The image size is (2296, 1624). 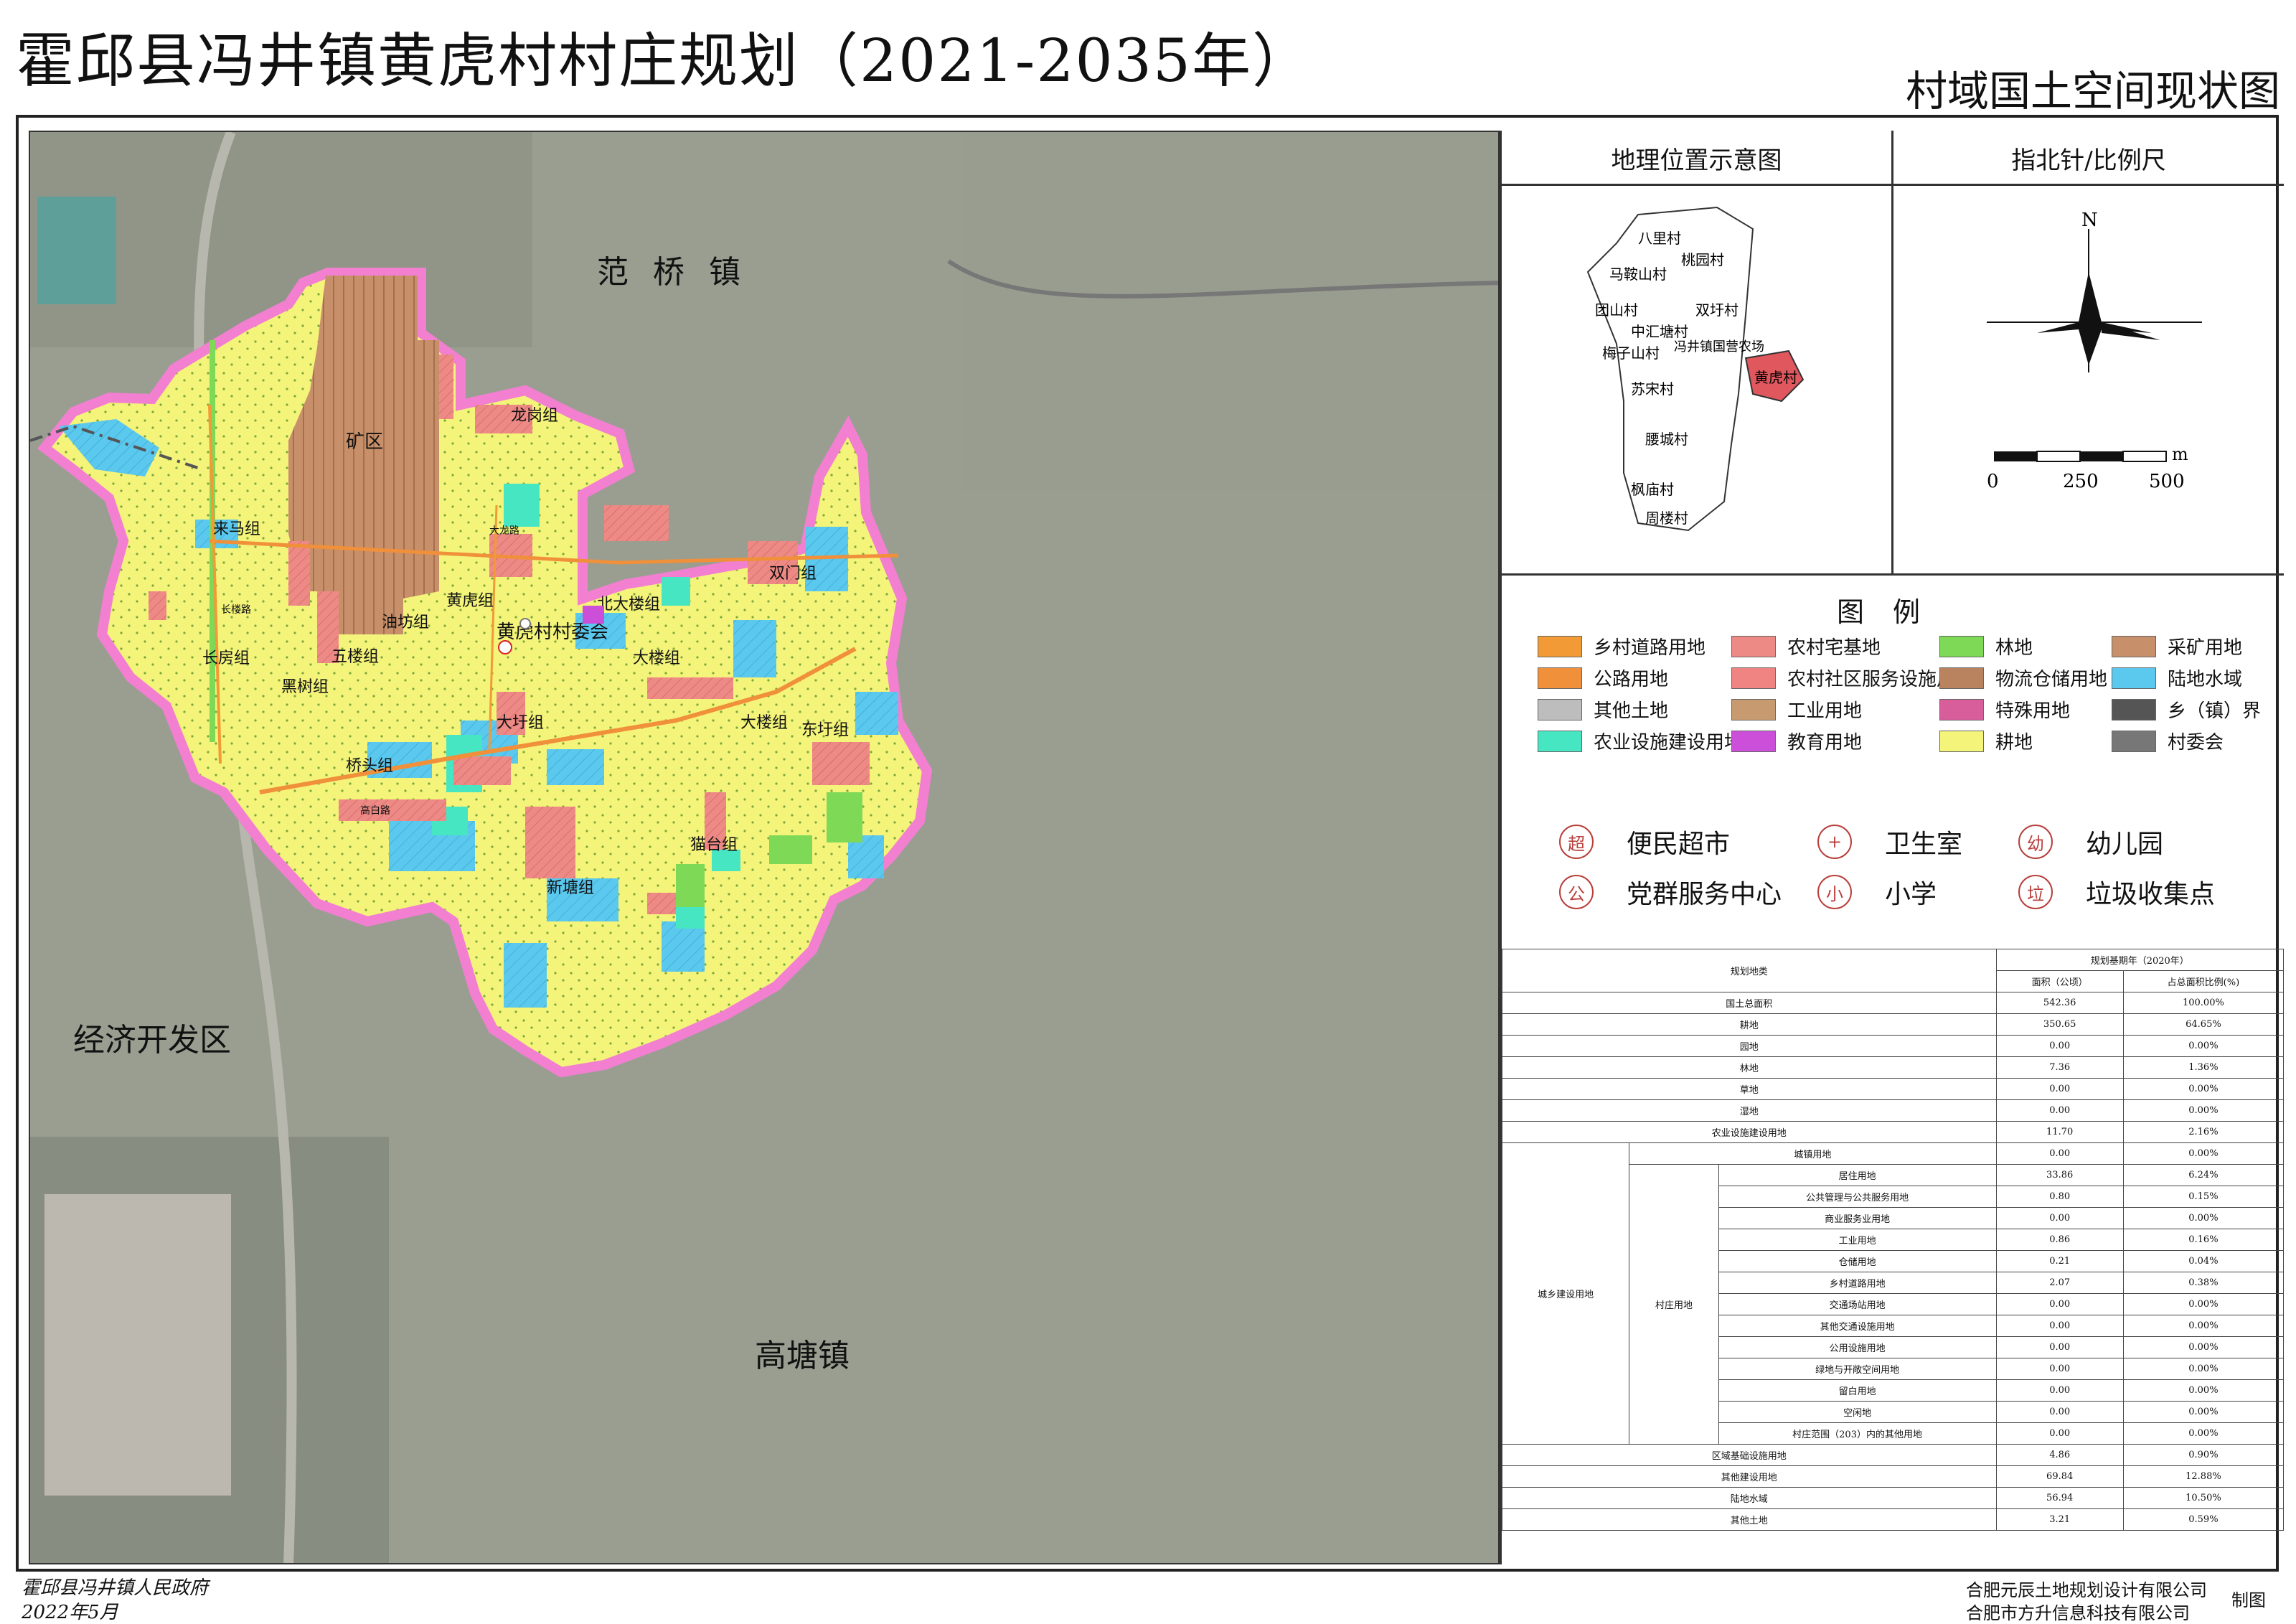 What do you see at coordinates (2036, 892) in the screenshot?
I see `facility-icon: 垃` at bounding box center [2036, 892].